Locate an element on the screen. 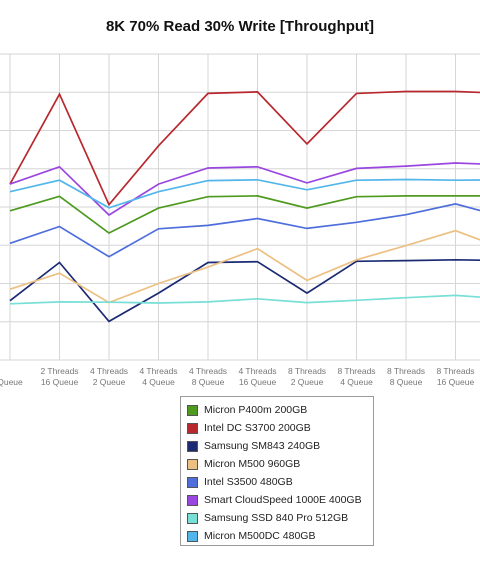 The width and height of the screenshot is (480, 574). legend-label: Micron M500DC 480GB is located at coordinates (260, 536).